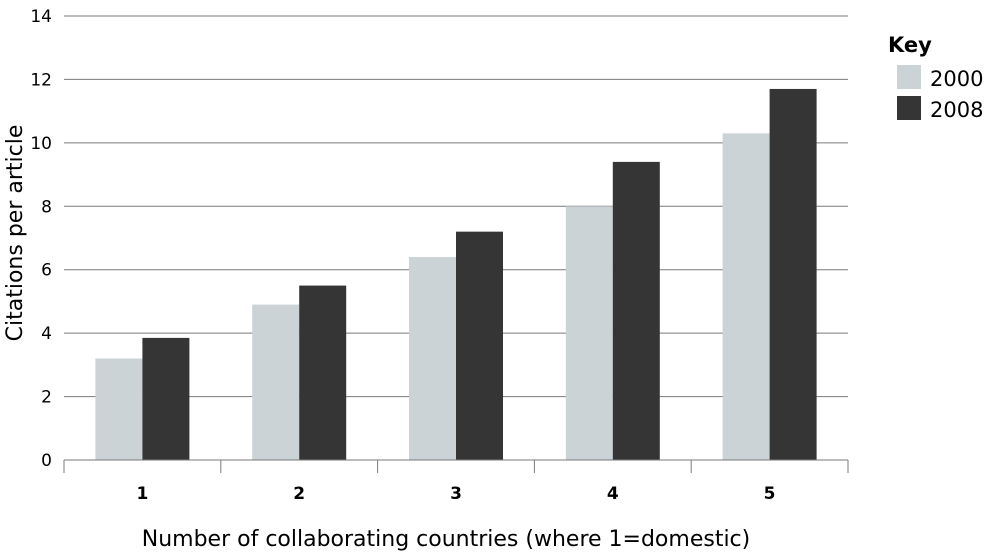 The height and width of the screenshot is (553, 991). Describe the element at coordinates (46, 207) in the screenshot. I see `y-tick-label-8: 8` at that location.